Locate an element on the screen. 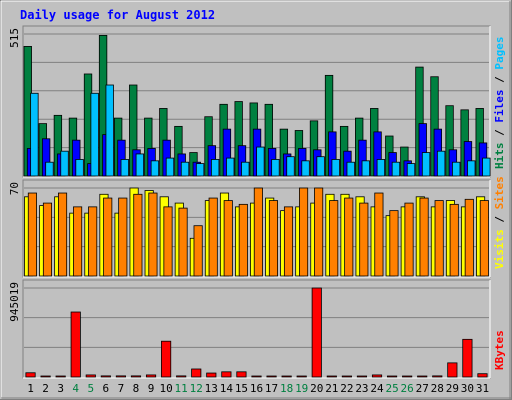 The width and height of the screenshot is (512, 400). panel-hits-files-pages-axis-label: Hits / Files / Pages is located at coordinates (499, 103).